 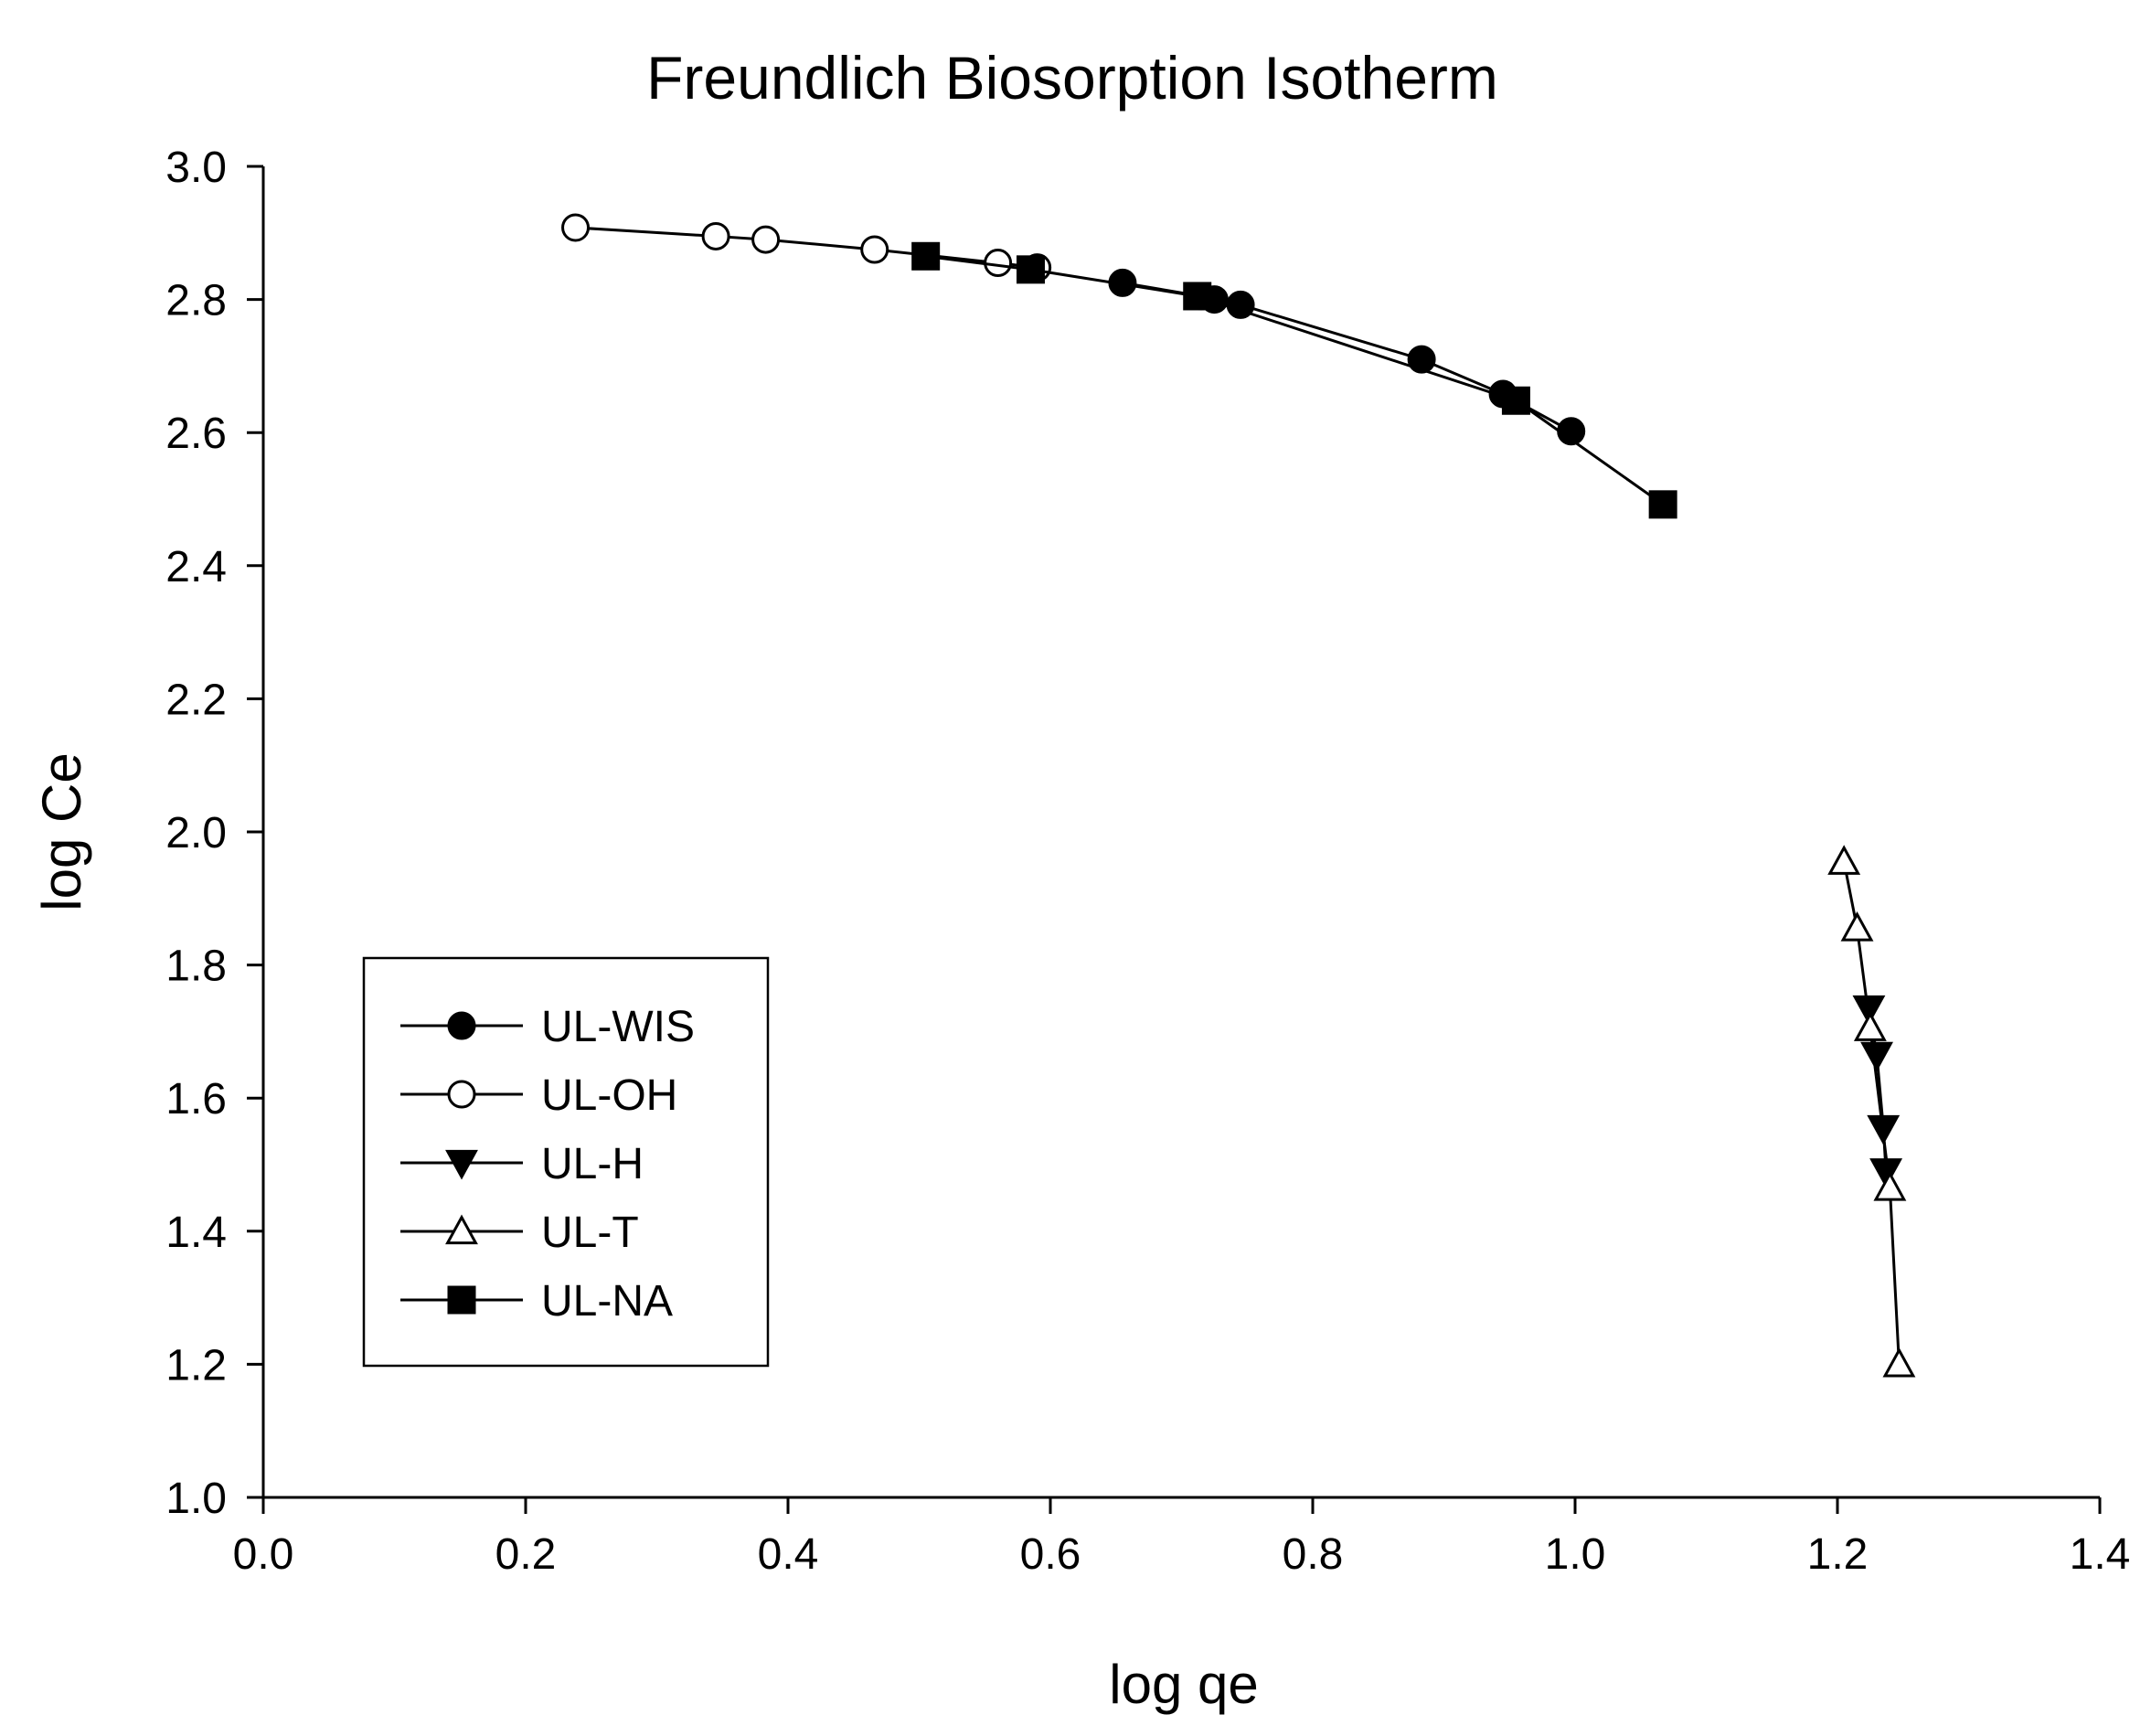 I want to click on legend-label: UL-WIS, so click(x=618, y=1027).